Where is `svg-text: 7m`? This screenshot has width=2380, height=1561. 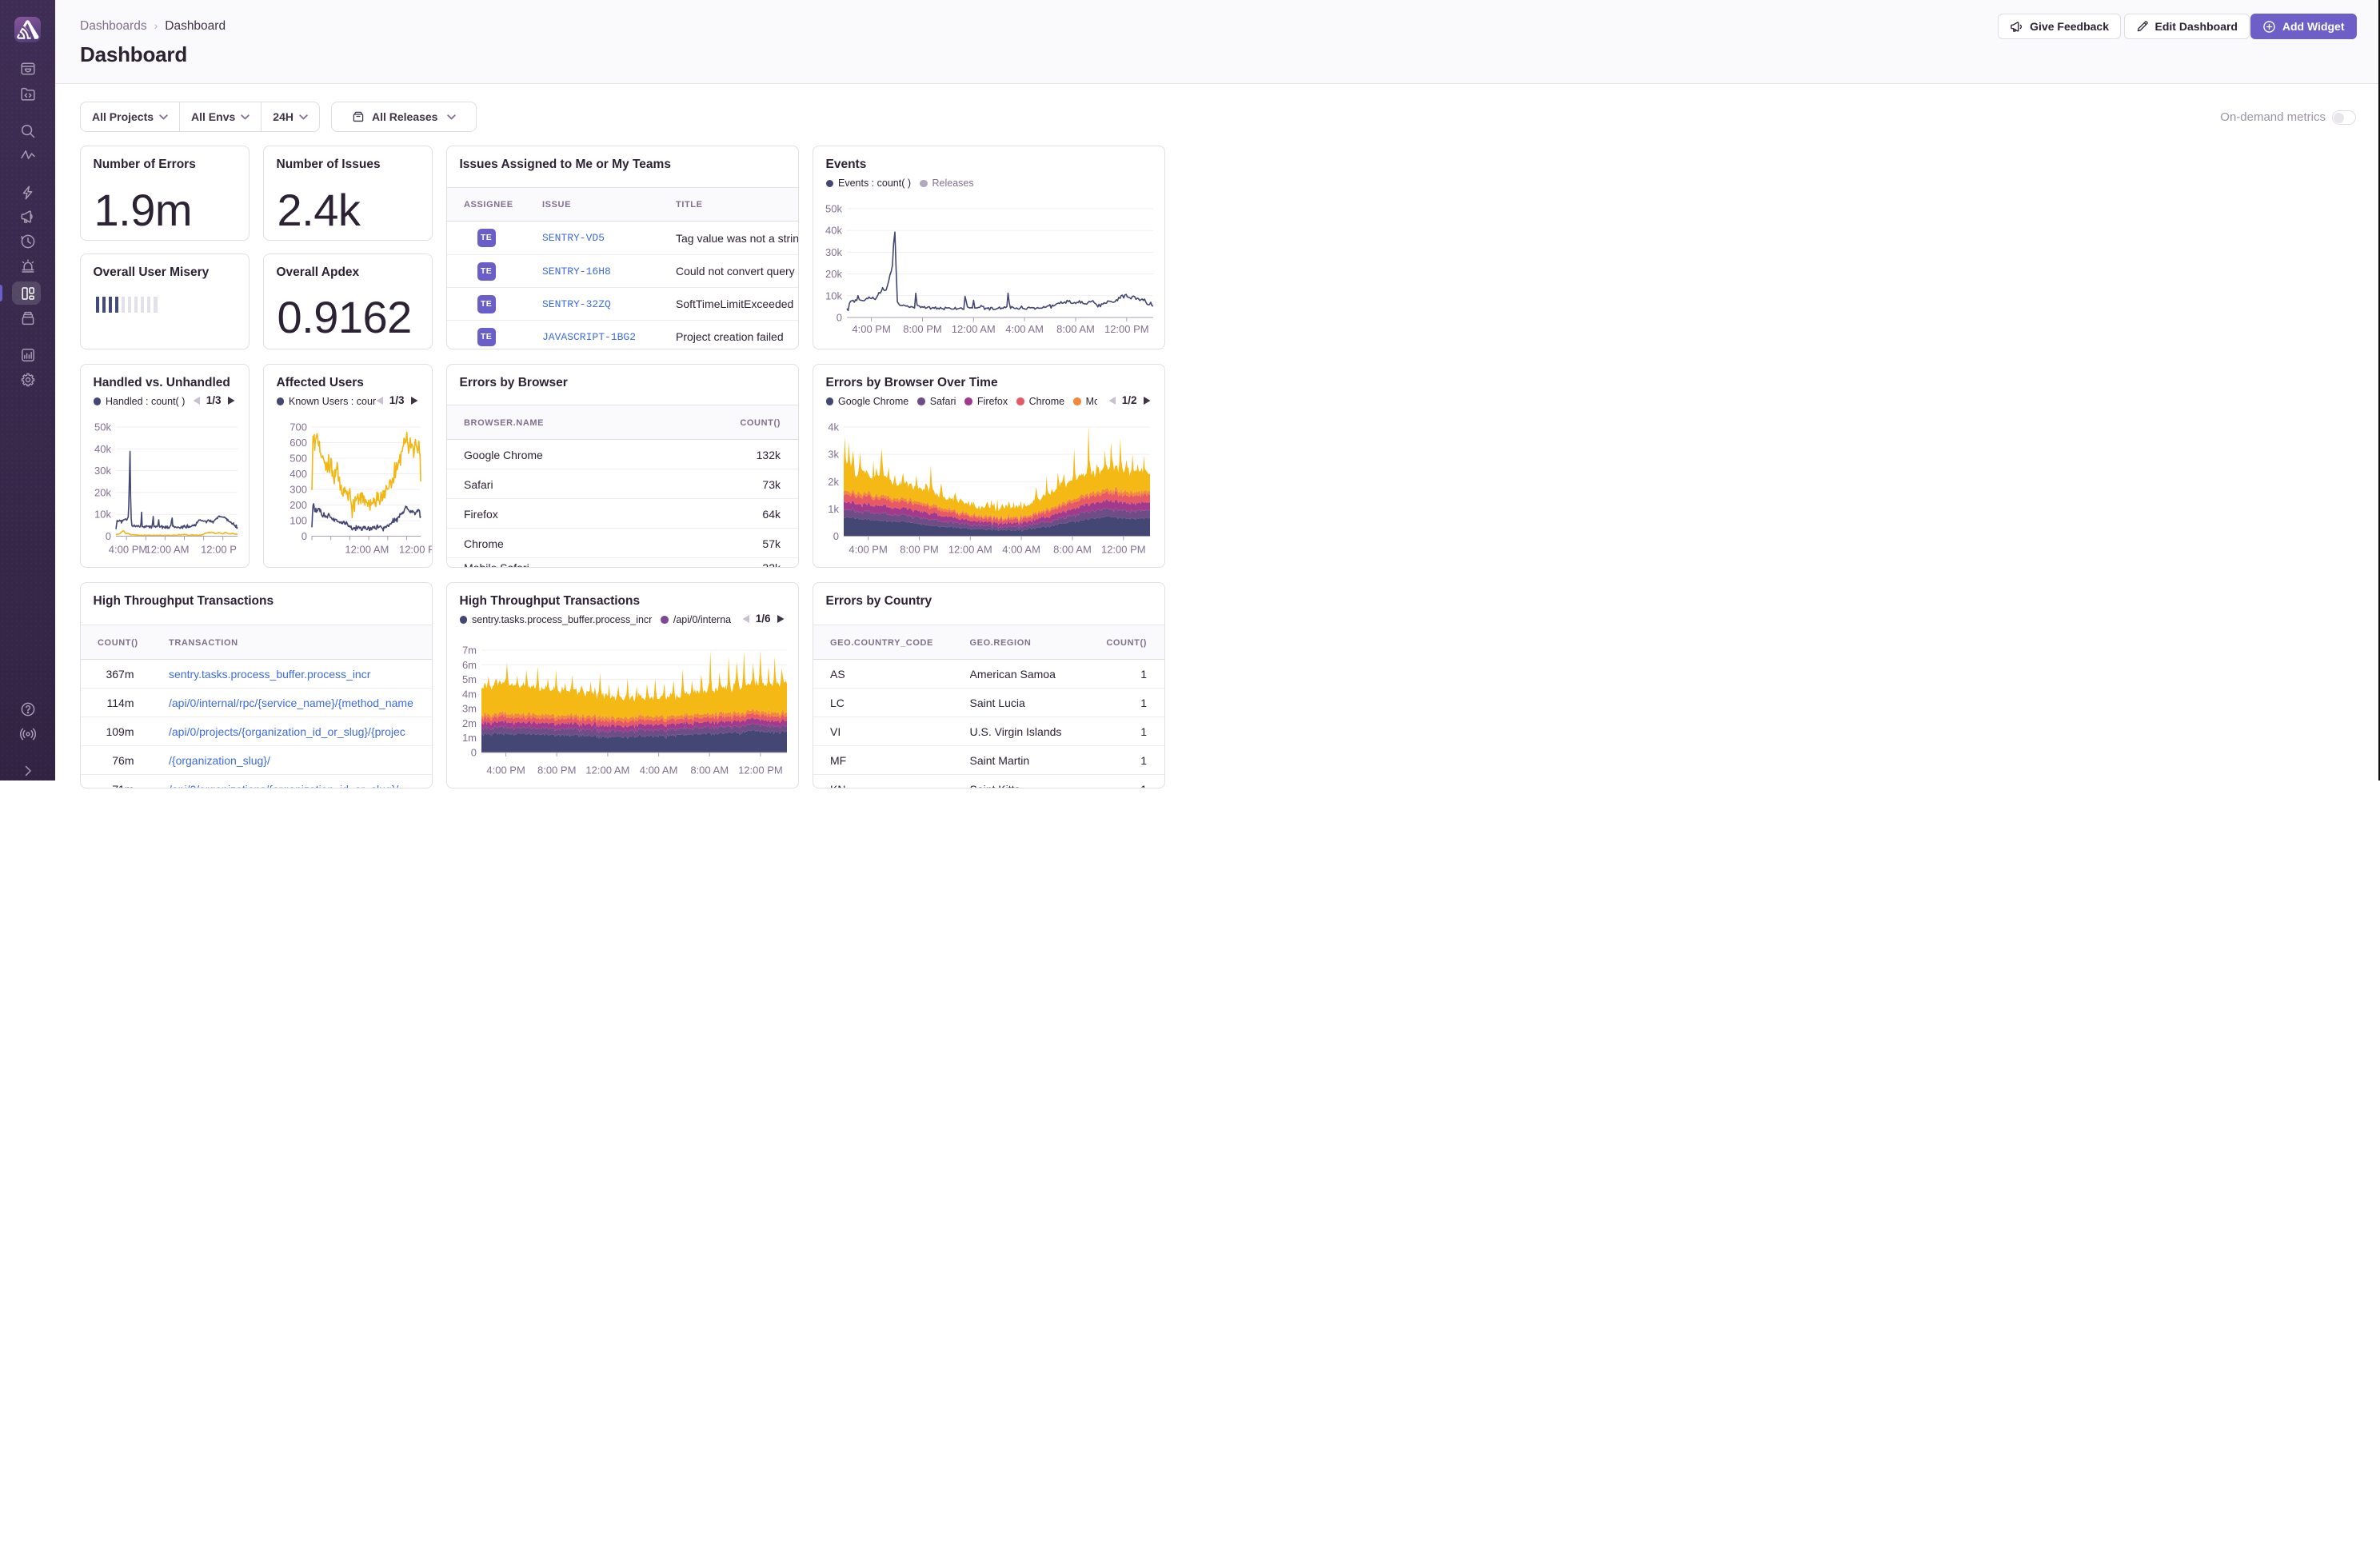
svg-text: 7m is located at coordinates (468, 650).